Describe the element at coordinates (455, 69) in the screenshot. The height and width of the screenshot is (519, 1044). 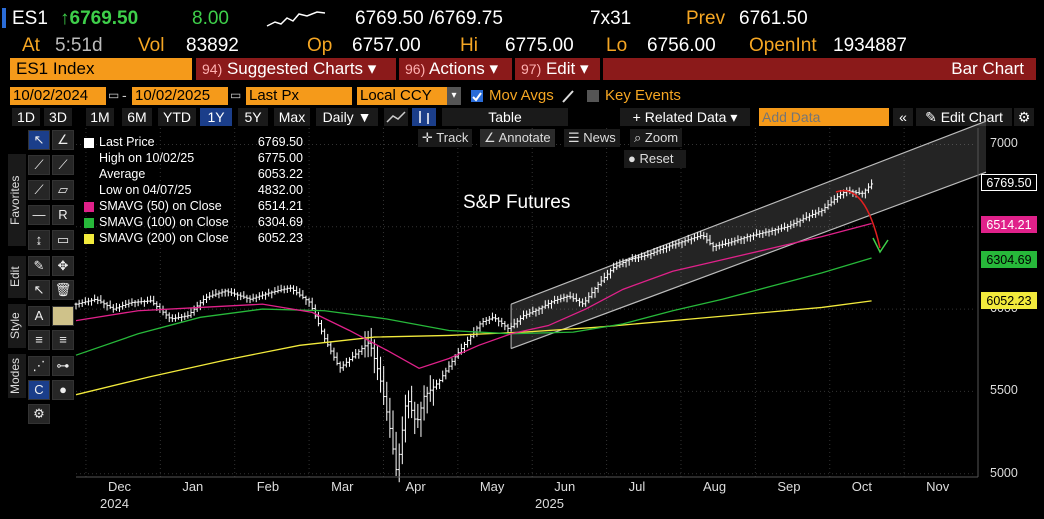
I see `actions-menu: 96) Actions ▾` at that location.